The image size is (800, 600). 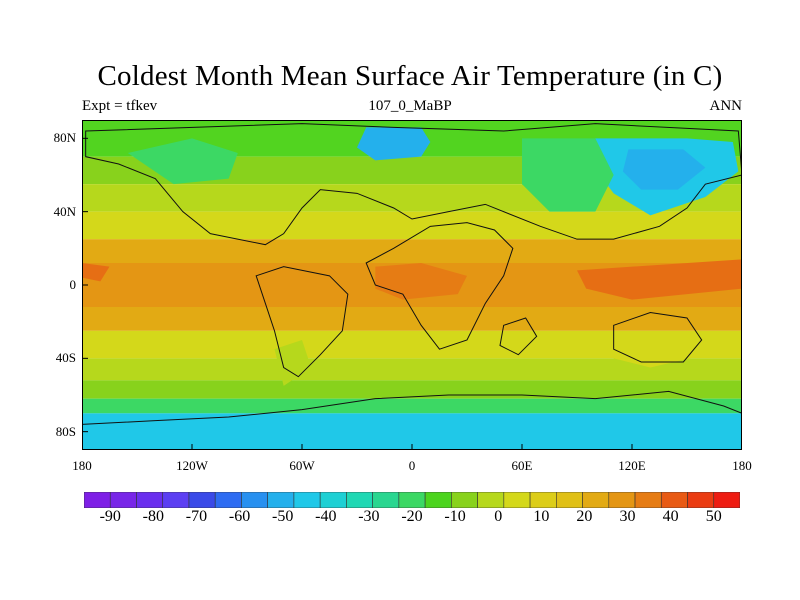 What do you see at coordinates (326, 516) in the screenshot?
I see `color-scale-label: -40` at bounding box center [326, 516].